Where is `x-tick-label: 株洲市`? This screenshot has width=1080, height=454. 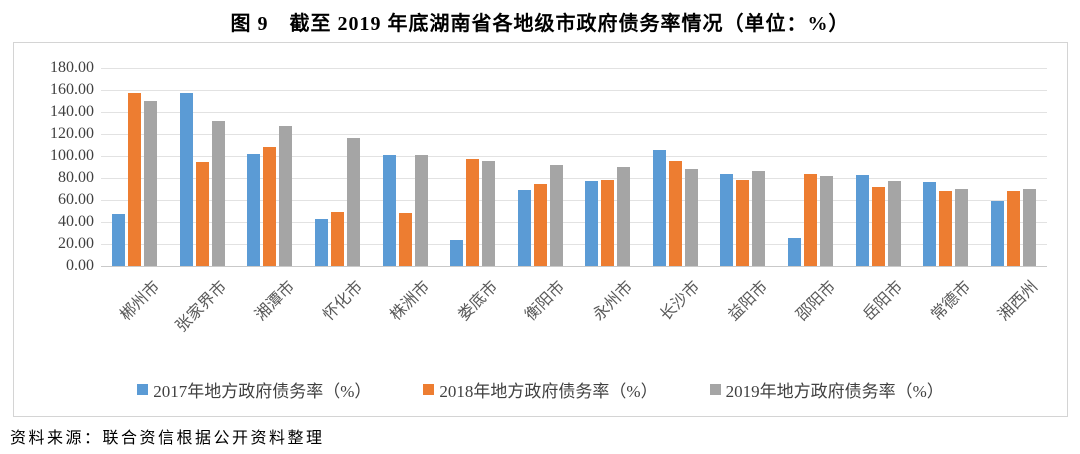 x-tick-label: 株洲市 is located at coordinates (410, 301).